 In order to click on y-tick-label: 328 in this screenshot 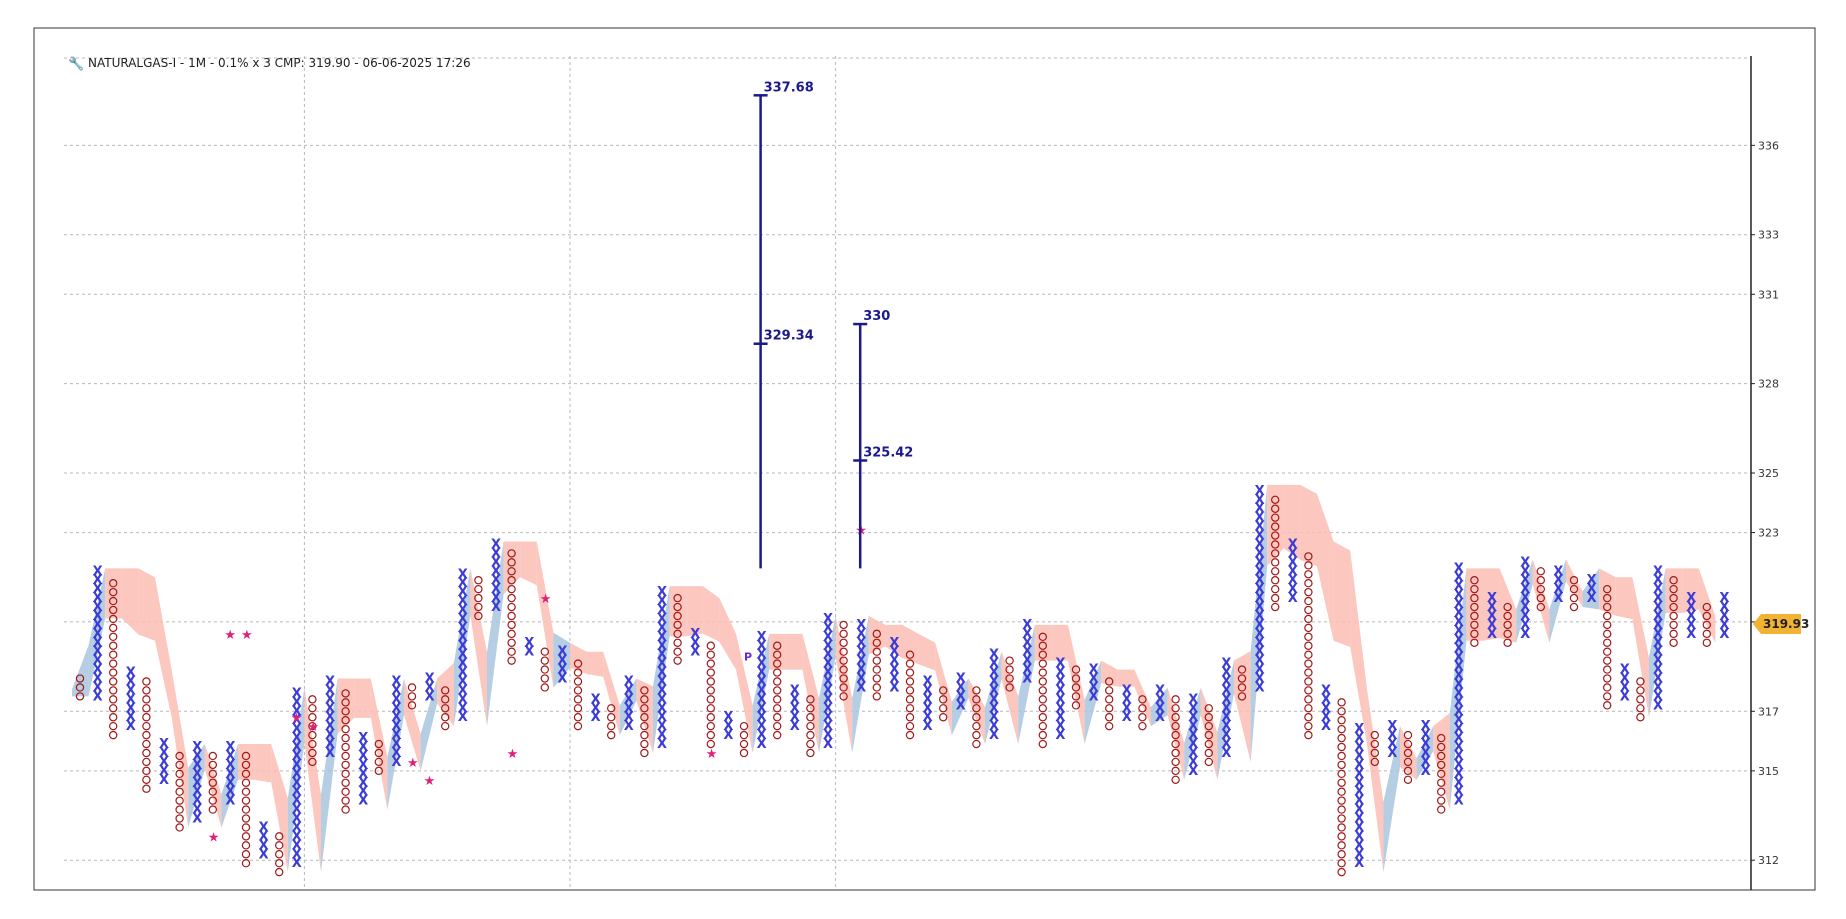, I will do `click(1768, 384)`.